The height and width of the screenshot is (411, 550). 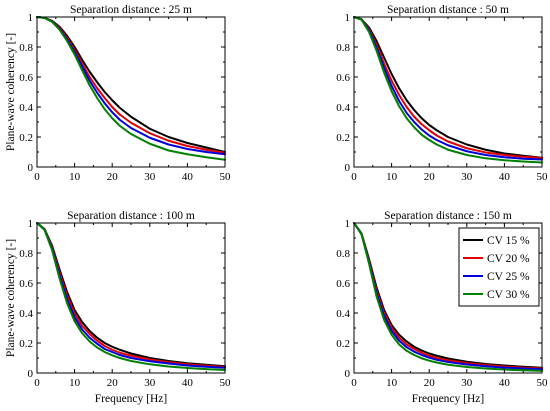 What do you see at coordinates (508, 295) in the screenshot?
I see `legend-entry: CV 30 %` at bounding box center [508, 295].